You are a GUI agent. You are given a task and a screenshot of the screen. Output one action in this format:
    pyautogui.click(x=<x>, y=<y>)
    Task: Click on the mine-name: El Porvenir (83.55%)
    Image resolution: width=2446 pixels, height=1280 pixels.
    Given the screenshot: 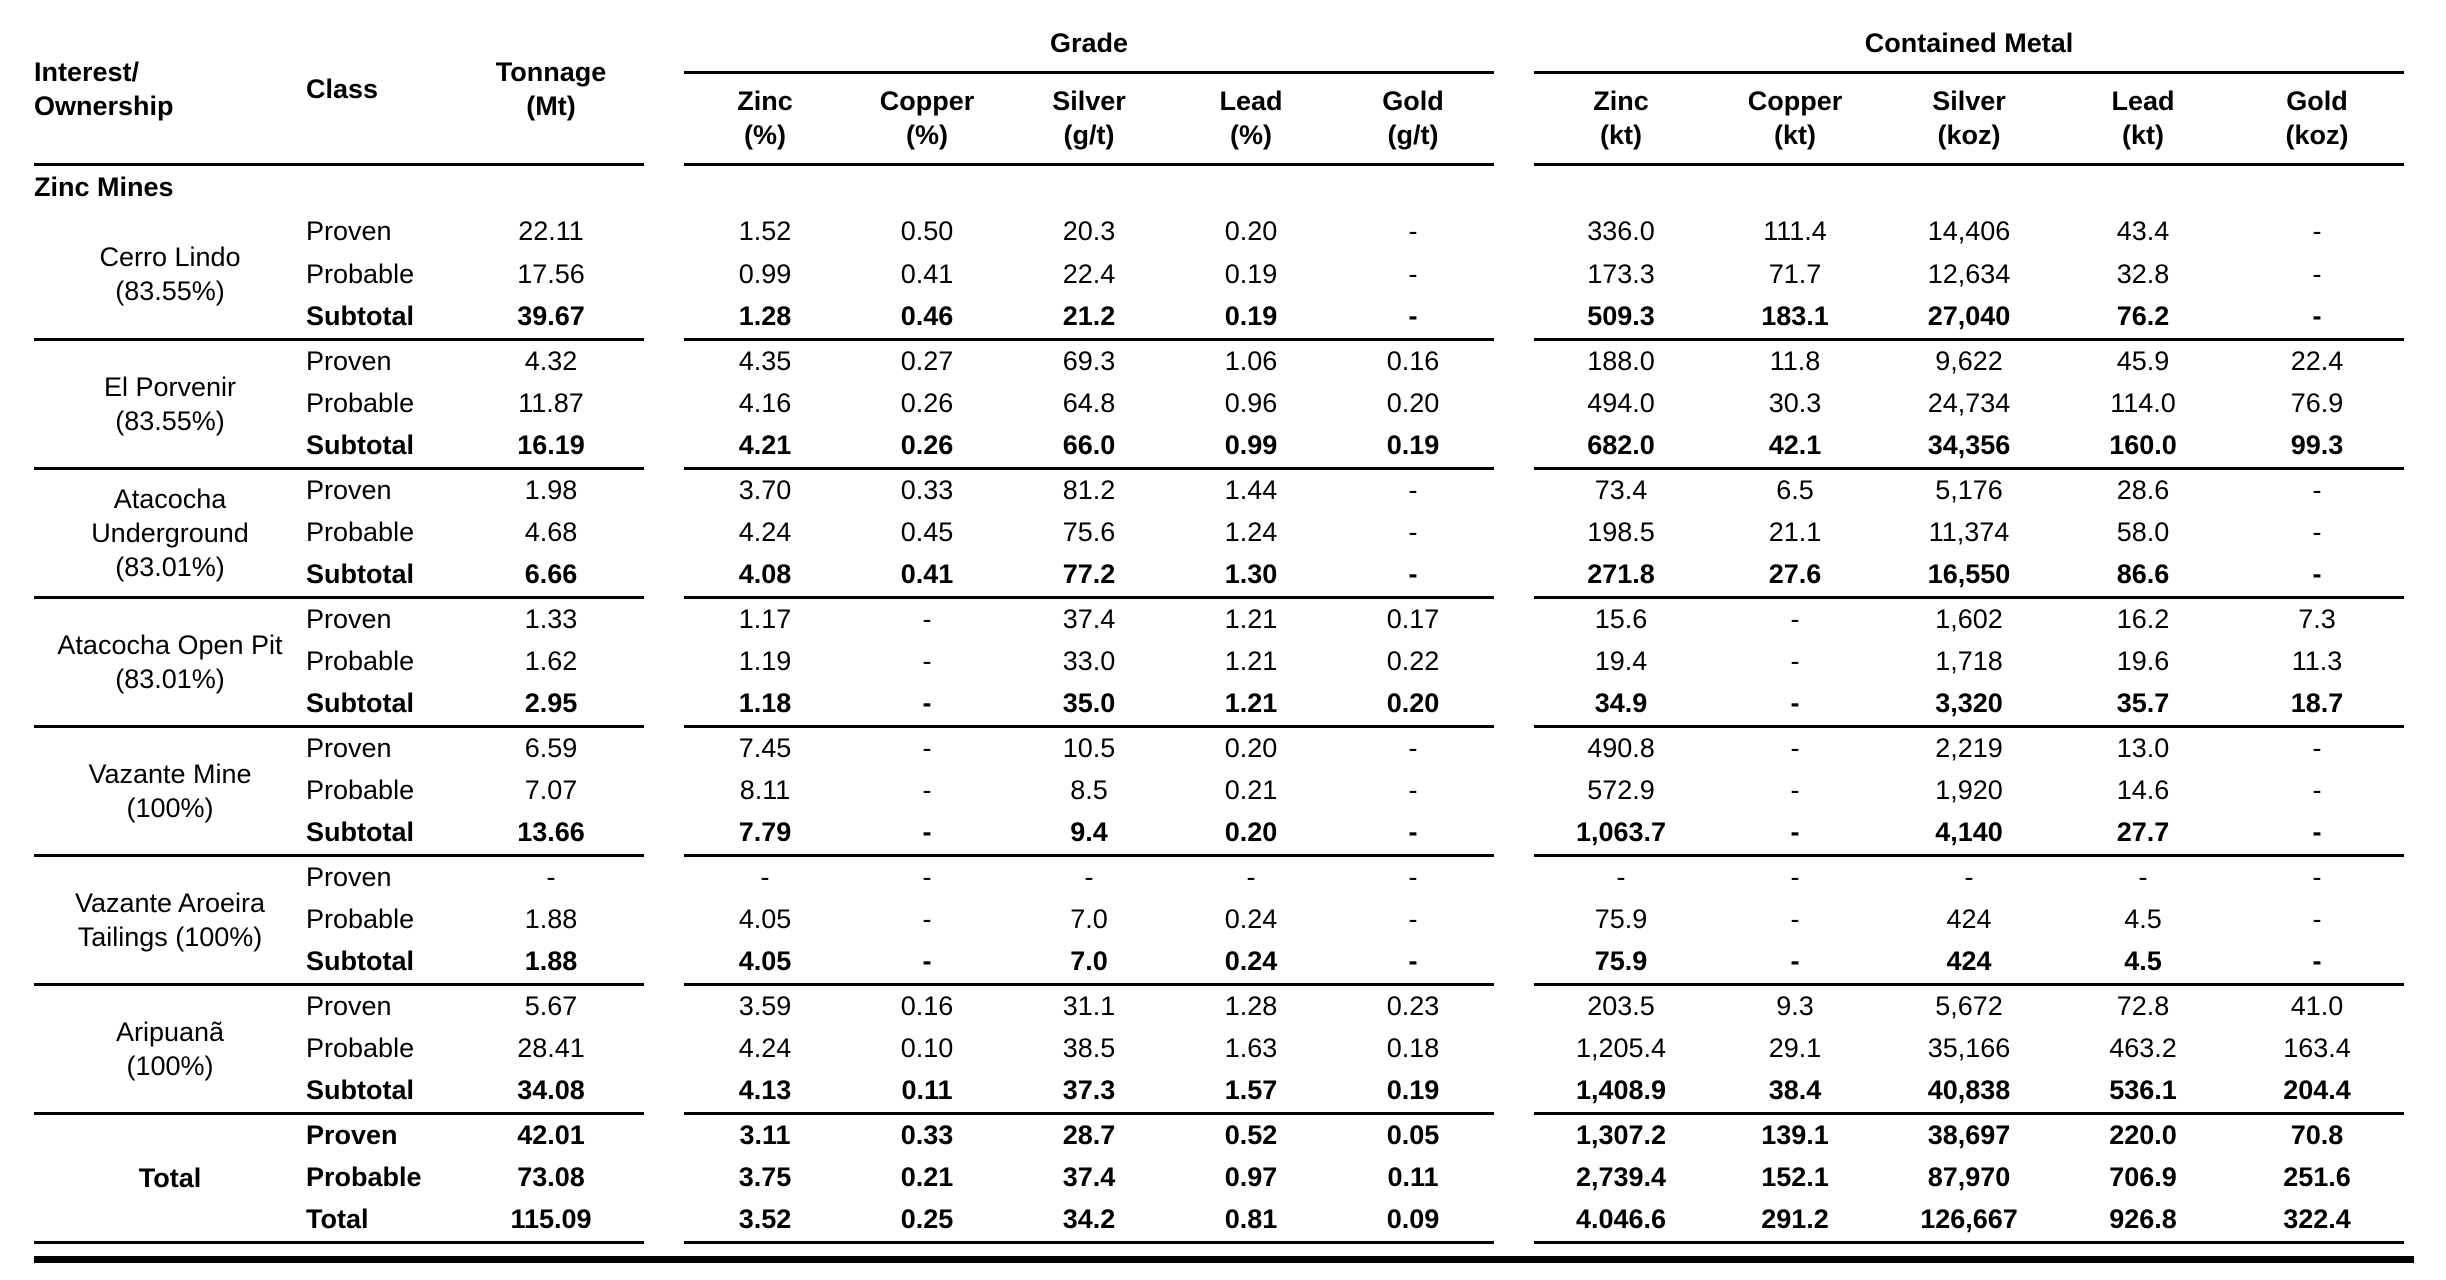 What is the action you would take?
    pyautogui.click(x=170, y=404)
    